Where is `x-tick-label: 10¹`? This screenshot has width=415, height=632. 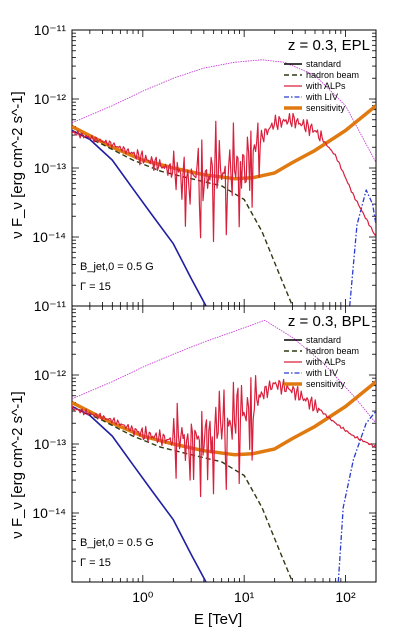
x-tick-label: 10¹ is located at coordinates (244, 597).